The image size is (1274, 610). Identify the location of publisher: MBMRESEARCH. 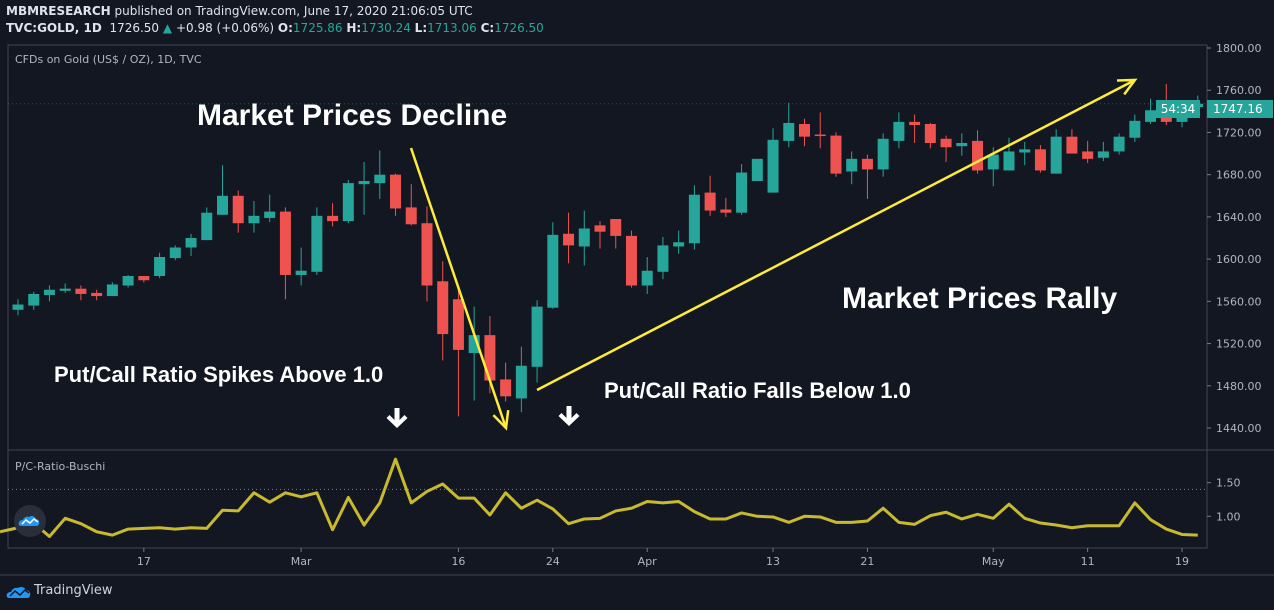
(58, 11).